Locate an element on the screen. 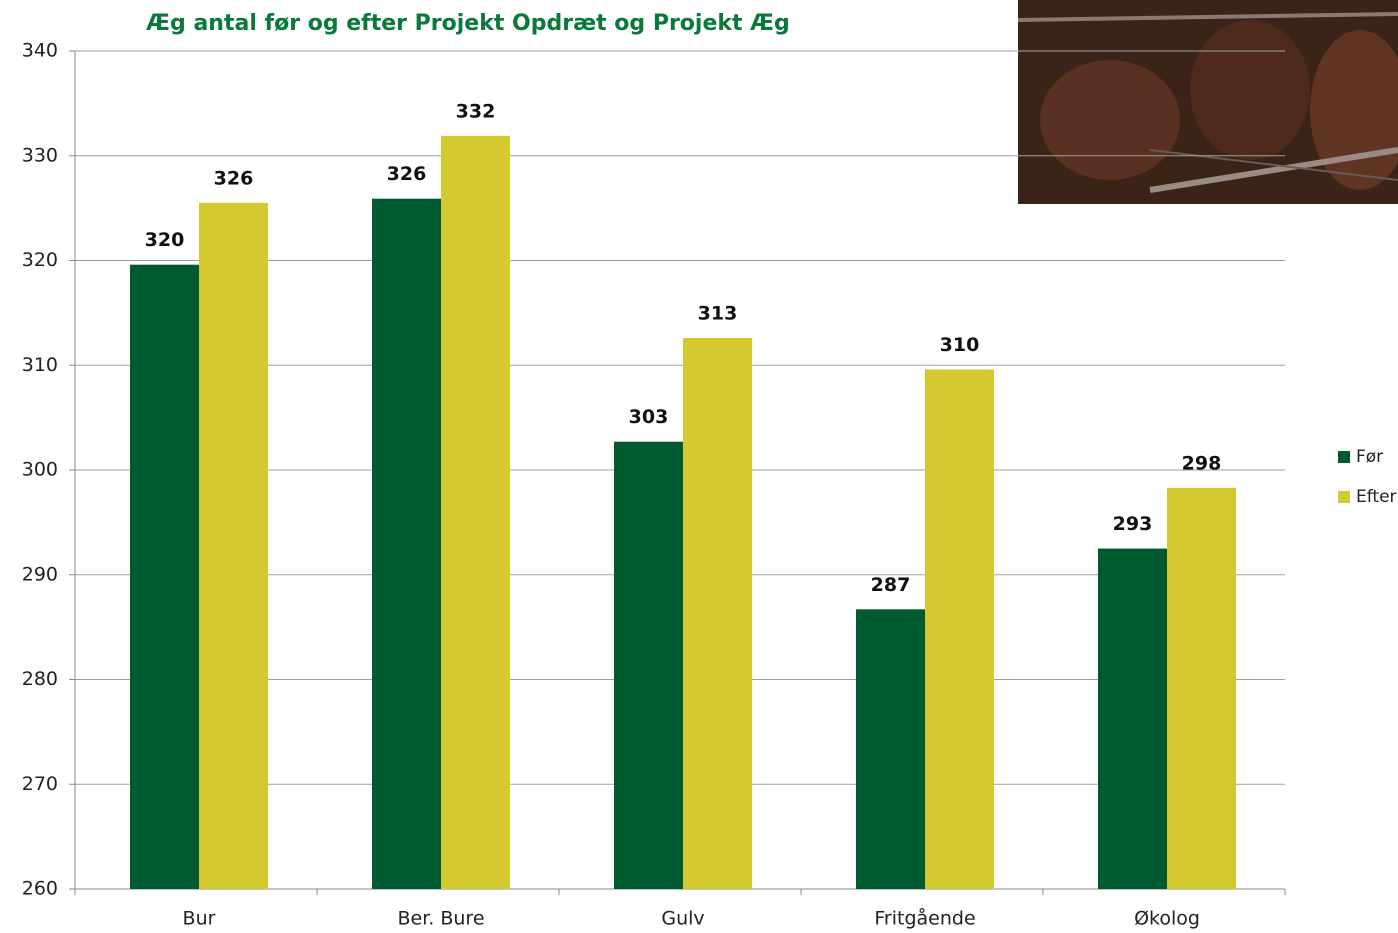 Image resolution: width=1398 pixels, height=933 pixels. y-tick-label: 280 is located at coordinates (40, 679).